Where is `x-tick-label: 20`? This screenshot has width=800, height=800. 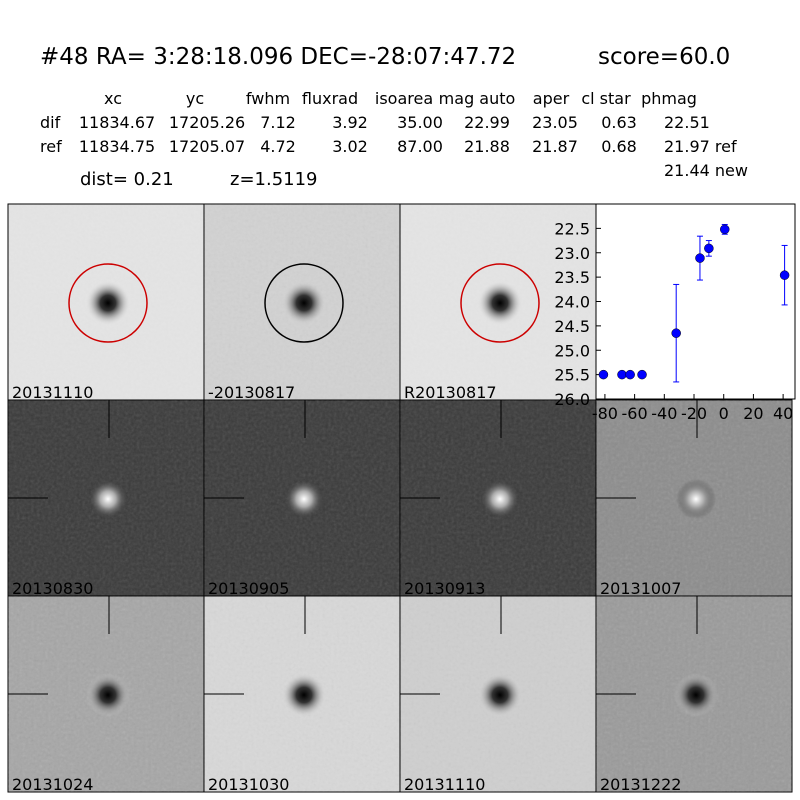 x-tick-label: 20 is located at coordinates (753, 413).